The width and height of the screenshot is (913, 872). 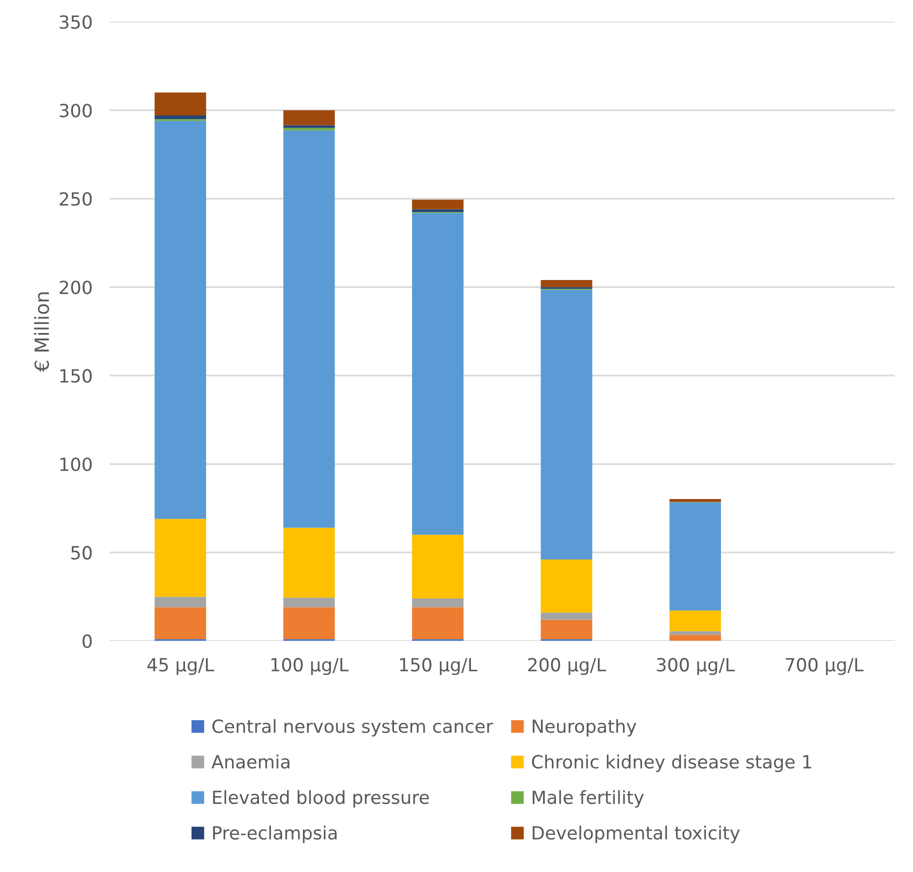 What do you see at coordinates (636, 835) in the screenshot?
I see `legend-label: Developmental toxicity` at bounding box center [636, 835].